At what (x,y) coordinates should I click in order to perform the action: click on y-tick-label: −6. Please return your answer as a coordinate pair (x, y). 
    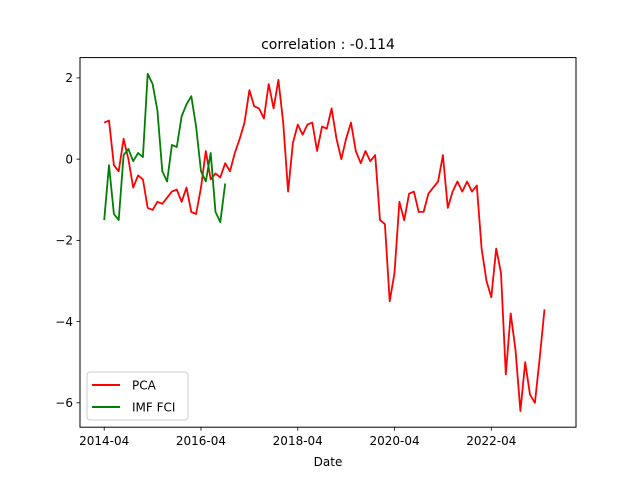
    Looking at the image, I should click on (64, 403).